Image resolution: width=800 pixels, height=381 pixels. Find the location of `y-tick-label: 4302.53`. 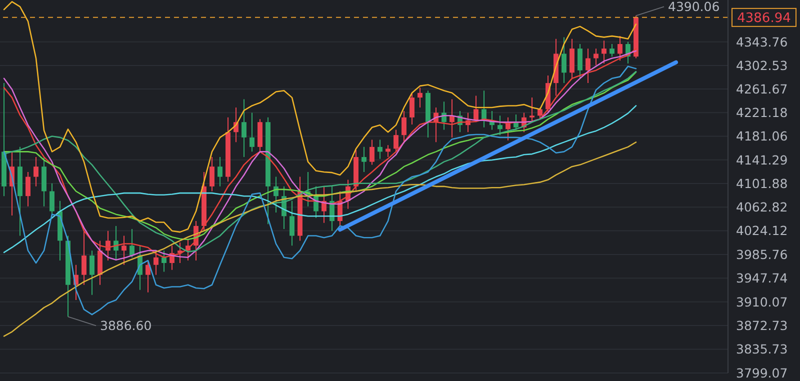

y-tick-label: 4302.53 is located at coordinates (762, 65).